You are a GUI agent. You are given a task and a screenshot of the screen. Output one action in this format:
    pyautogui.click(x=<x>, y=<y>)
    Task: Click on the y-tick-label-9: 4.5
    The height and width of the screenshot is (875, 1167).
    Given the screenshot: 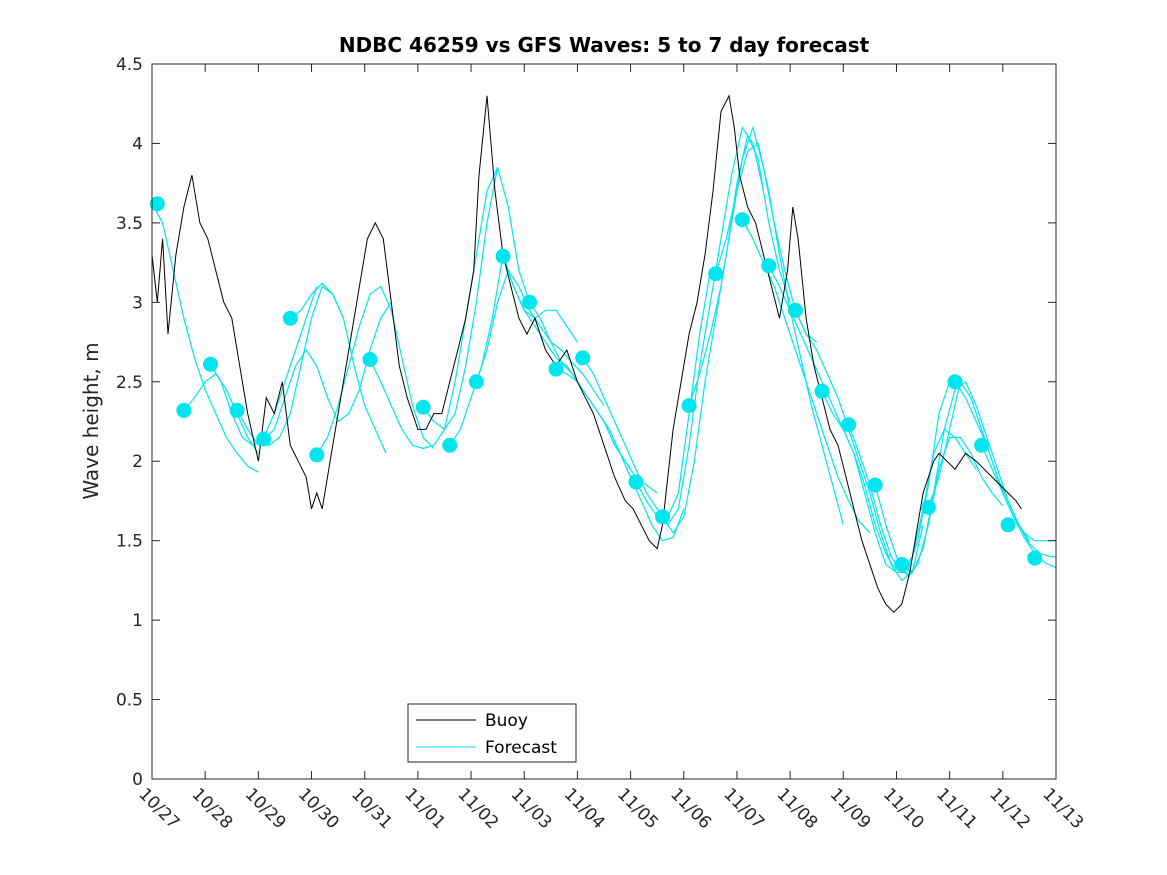 What is the action you would take?
    pyautogui.click(x=129, y=65)
    